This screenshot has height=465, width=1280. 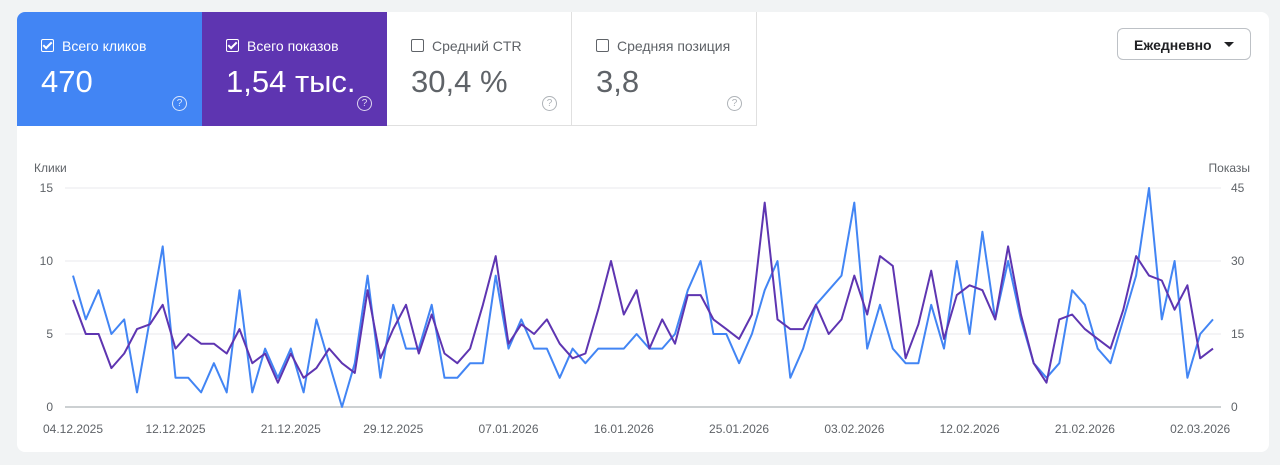 What do you see at coordinates (1200, 429) in the screenshot?
I see `x-axis-tick-label: 02.03.2026` at bounding box center [1200, 429].